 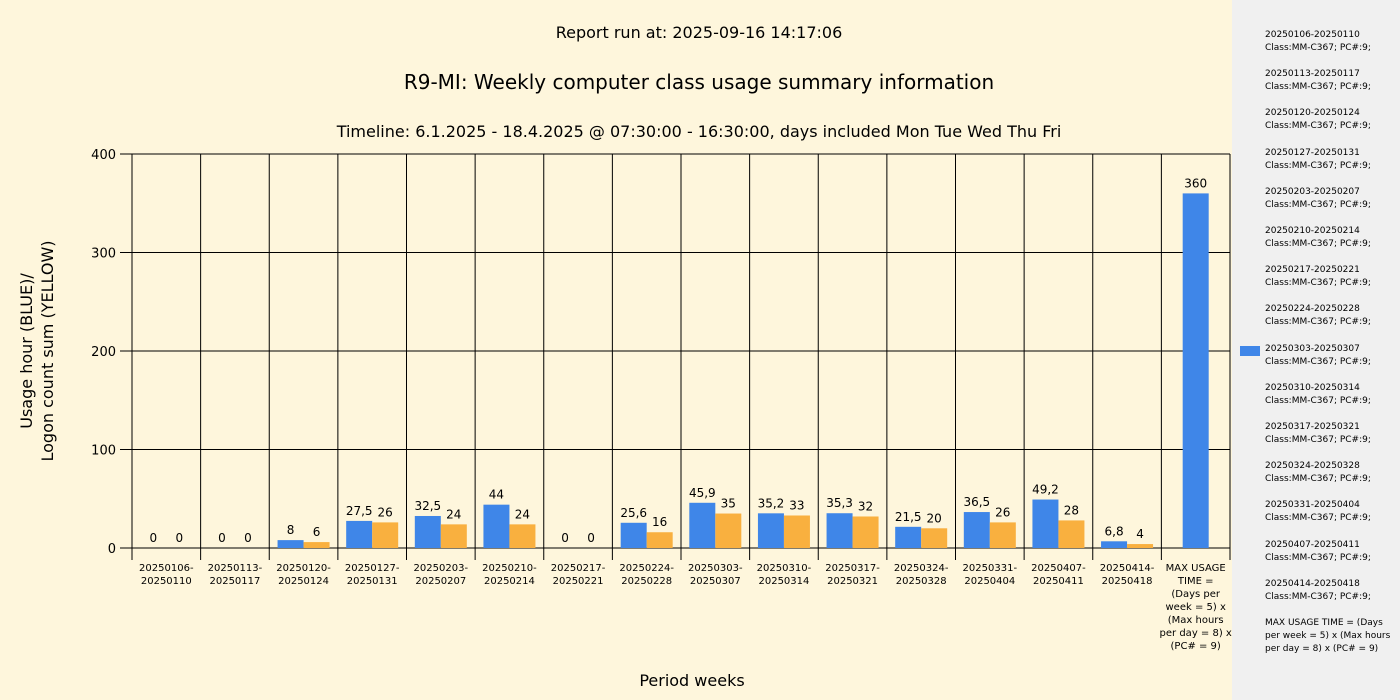 I want to click on x-tick-label-line: 20250321, so click(x=852, y=581).